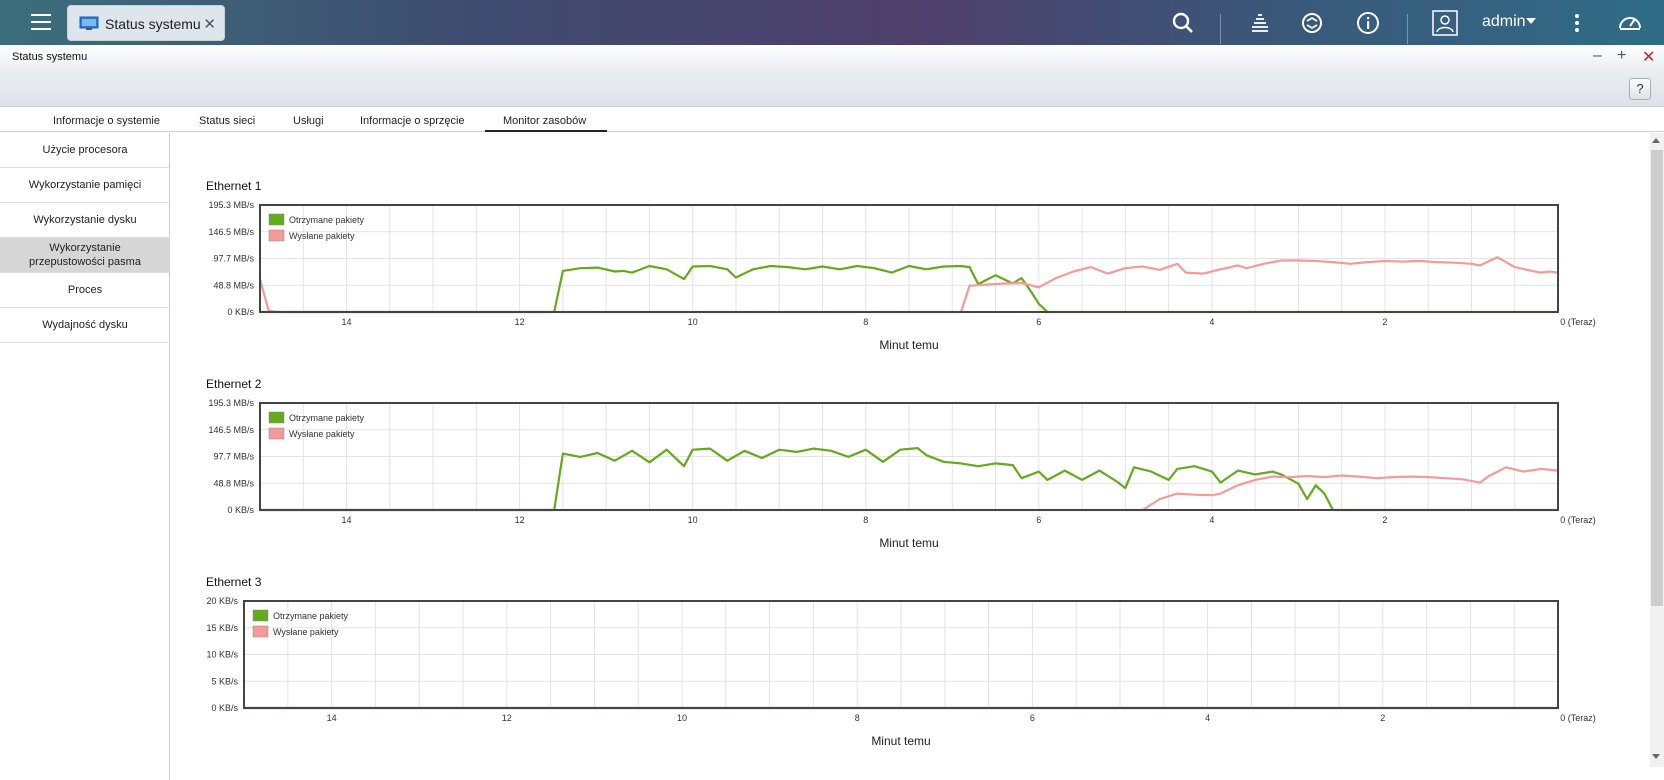 The width and height of the screenshot is (1664, 780). Describe the element at coordinates (1312, 23) in the screenshot. I see `sync-icon` at that location.